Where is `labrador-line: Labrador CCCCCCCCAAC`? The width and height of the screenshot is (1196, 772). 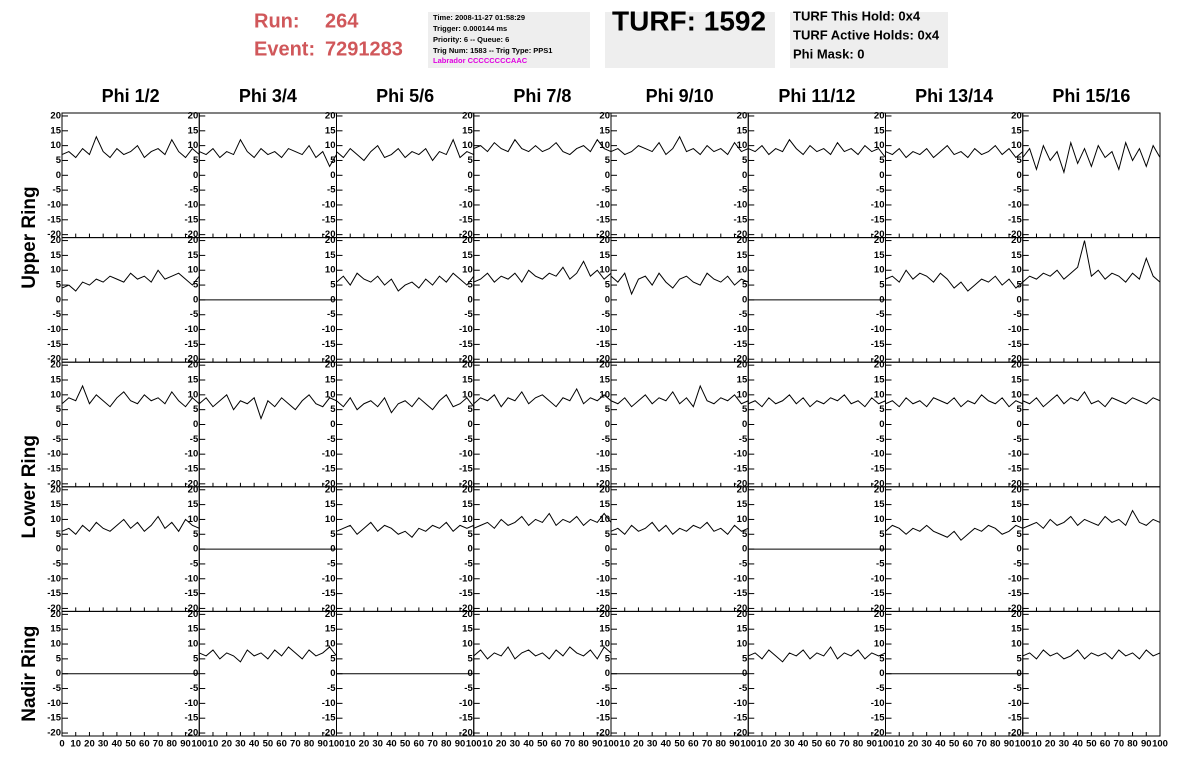 labrador-line: Labrador CCCCCCCCAAC is located at coordinates (480, 60).